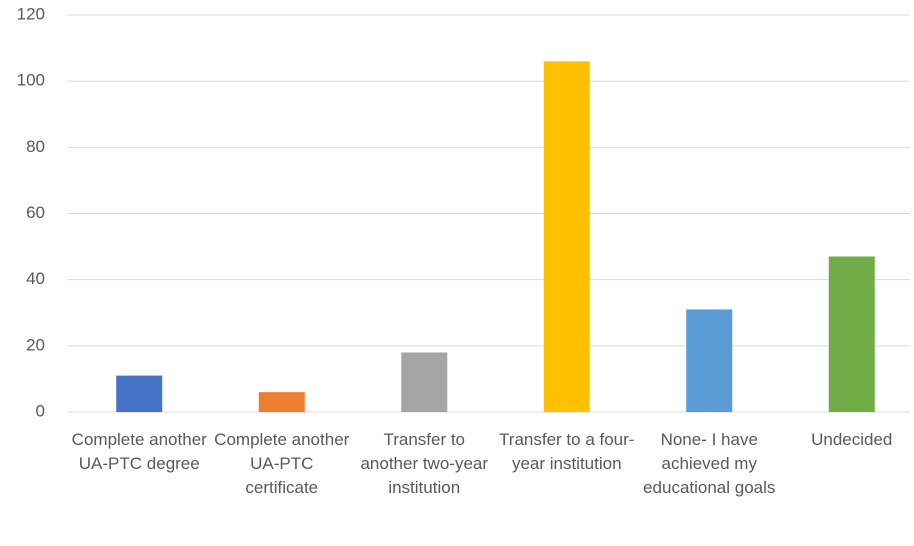 This screenshot has width=914, height=546. Describe the element at coordinates (31, 13) in the screenshot. I see `y-tick-label: 120` at that location.